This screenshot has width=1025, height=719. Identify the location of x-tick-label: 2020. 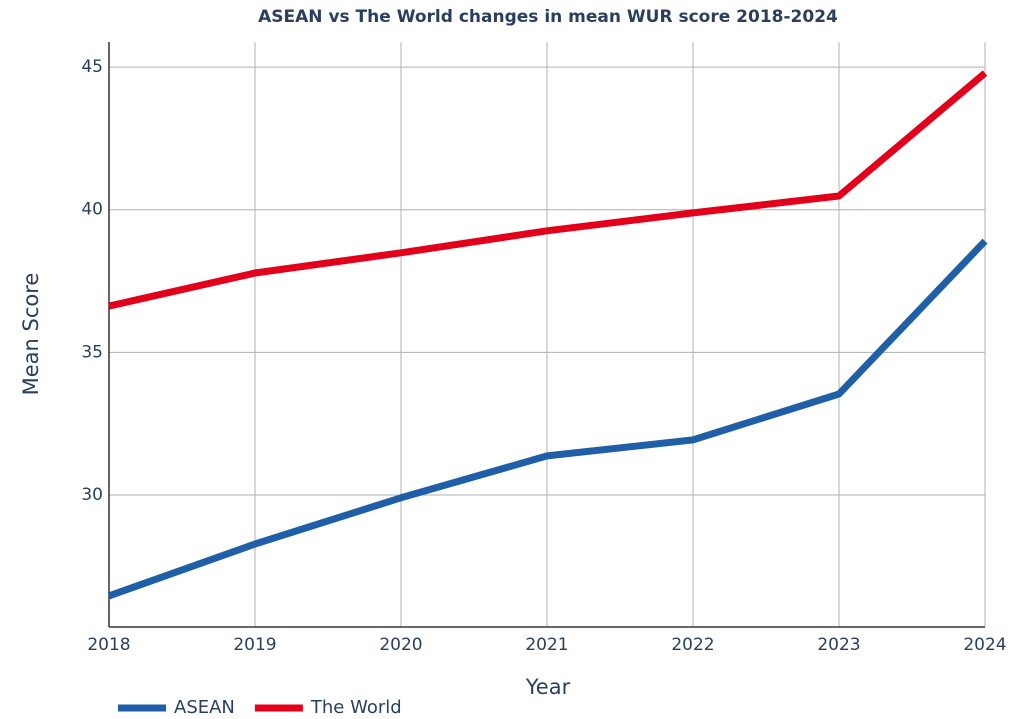
(400, 645).